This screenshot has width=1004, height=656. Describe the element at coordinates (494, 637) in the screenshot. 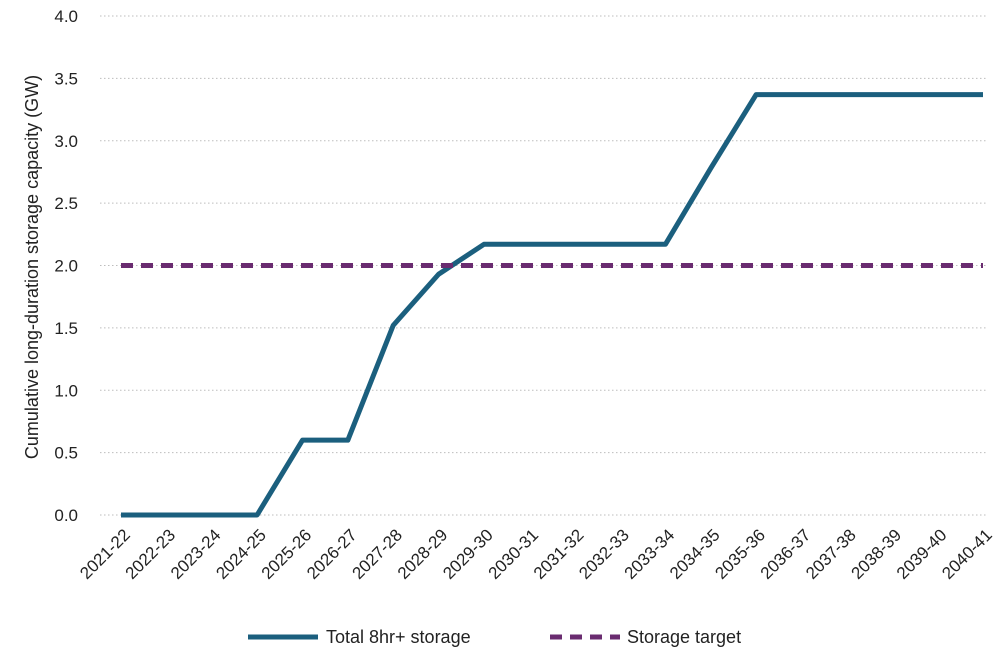

I see `legend: Total 8hr+ storage Storage target` at that location.